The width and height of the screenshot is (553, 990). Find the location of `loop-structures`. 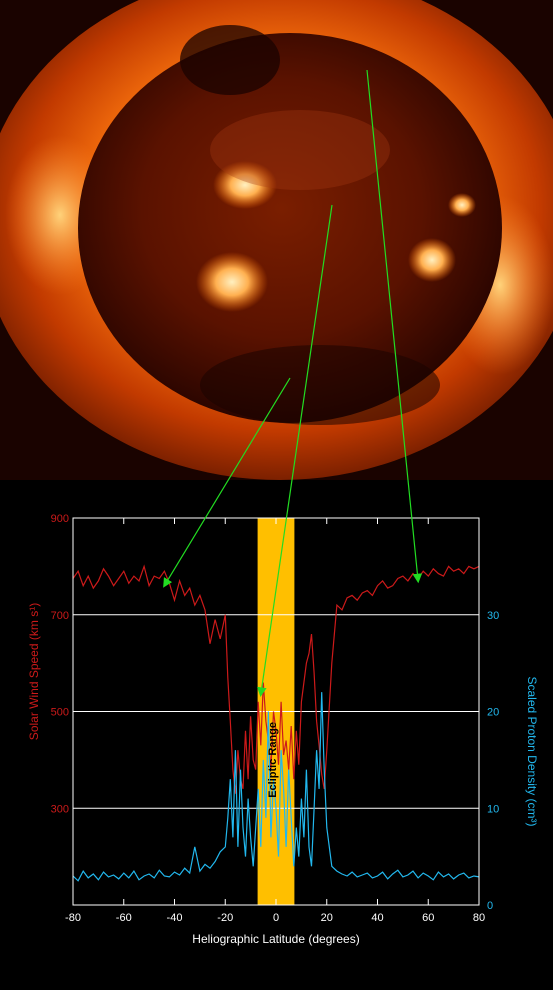

loop-structures is located at coordinates (300, 150).